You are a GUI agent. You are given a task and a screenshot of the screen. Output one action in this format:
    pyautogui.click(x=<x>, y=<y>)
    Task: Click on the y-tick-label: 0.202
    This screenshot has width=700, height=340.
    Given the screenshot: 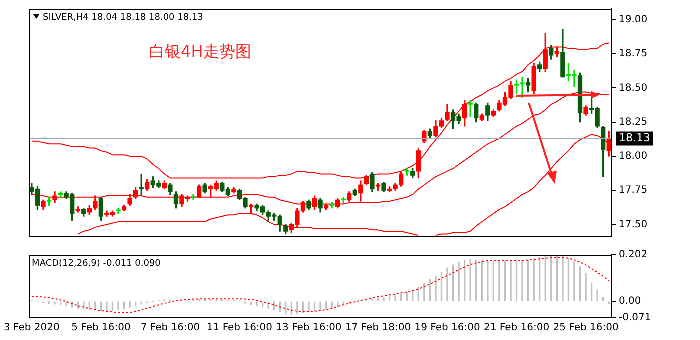 What is the action you would take?
    pyautogui.click(x=633, y=255)
    